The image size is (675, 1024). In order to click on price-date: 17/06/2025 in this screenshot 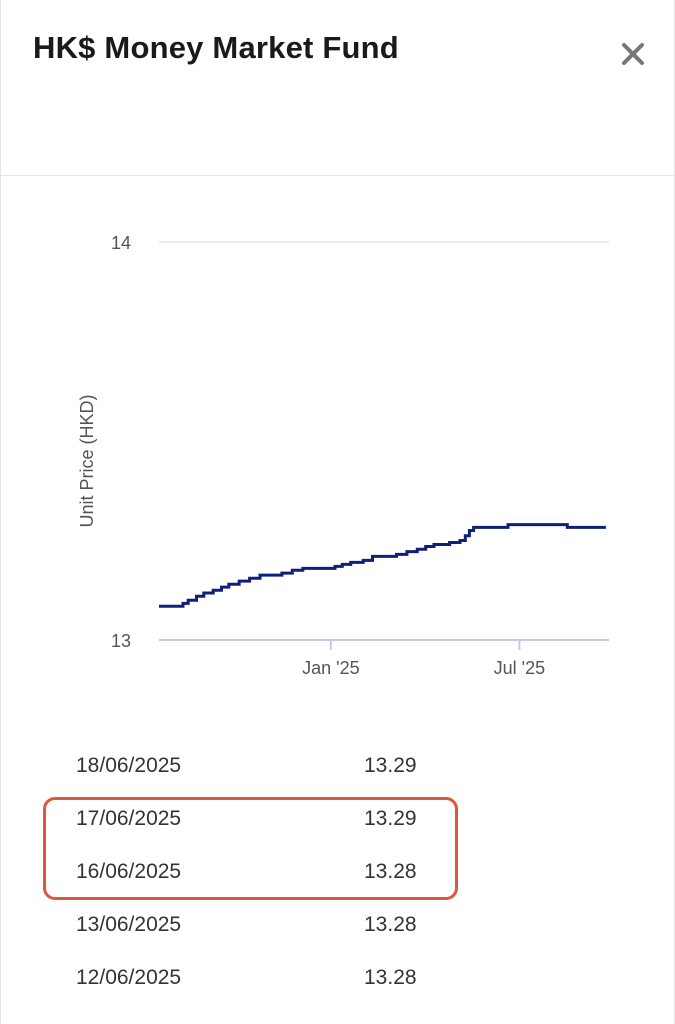, I will do `click(129, 818)`.